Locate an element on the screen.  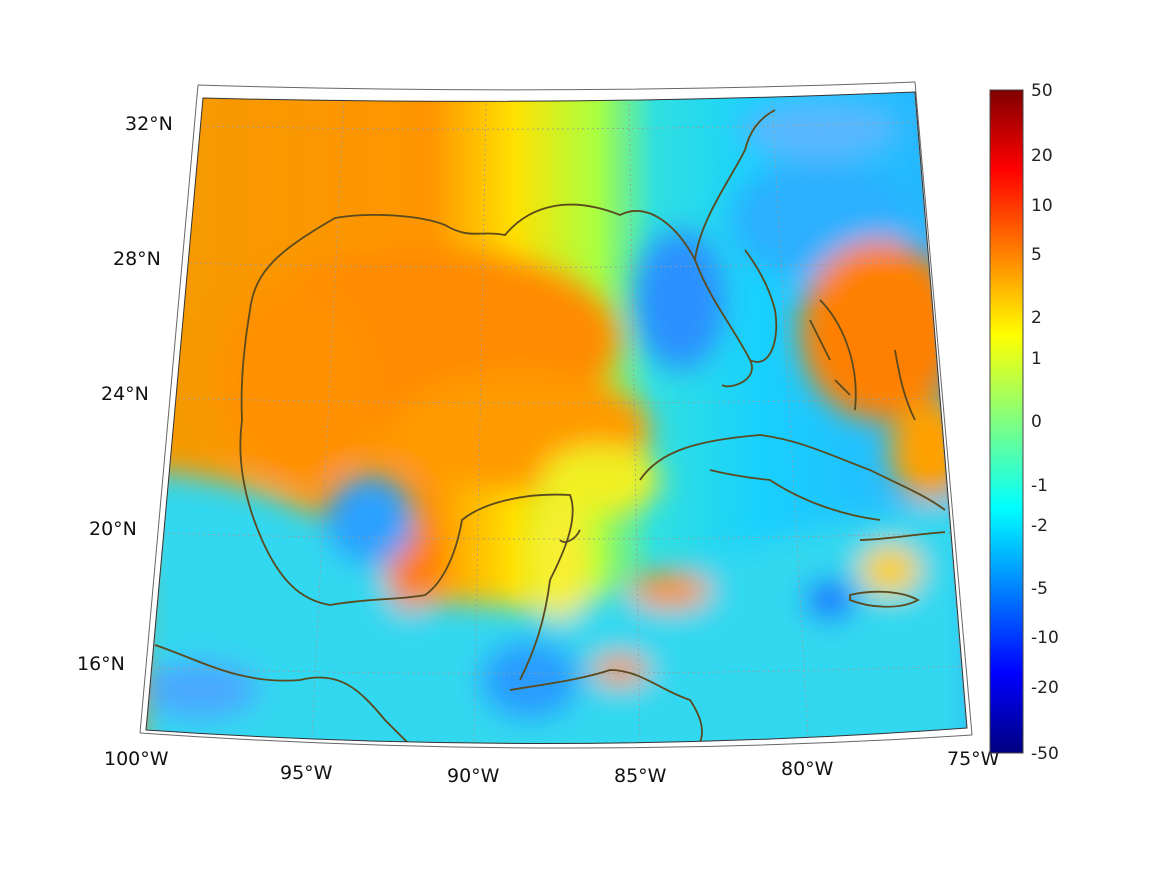
colorbar-tick-neg2: -2 is located at coordinates (1039, 526).